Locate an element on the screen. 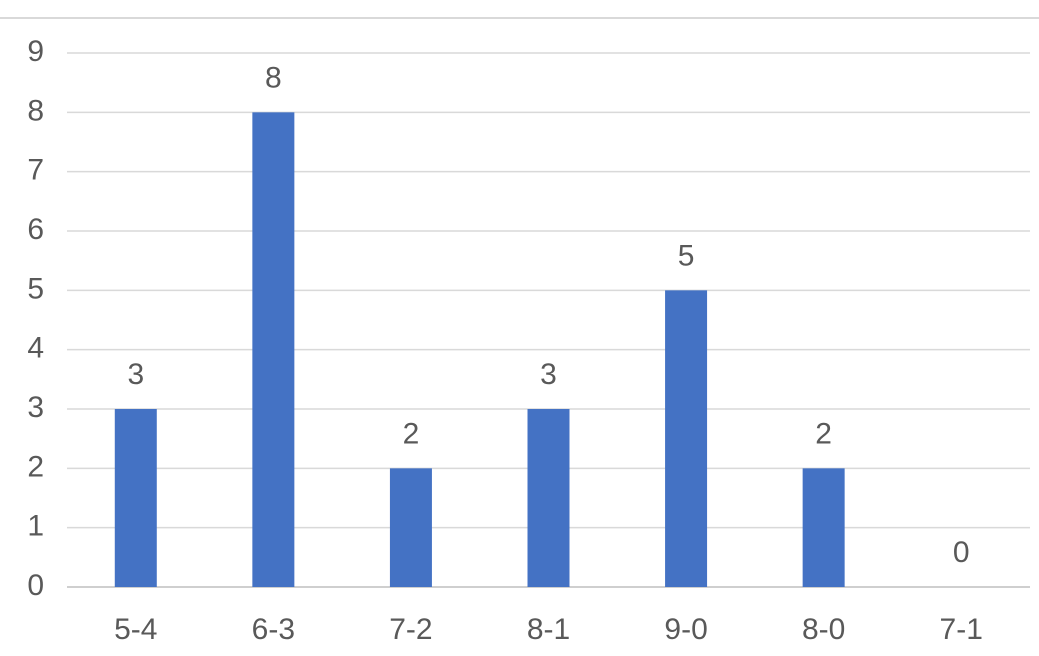 The width and height of the screenshot is (1039, 656). data-label: 5 is located at coordinates (686, 255).